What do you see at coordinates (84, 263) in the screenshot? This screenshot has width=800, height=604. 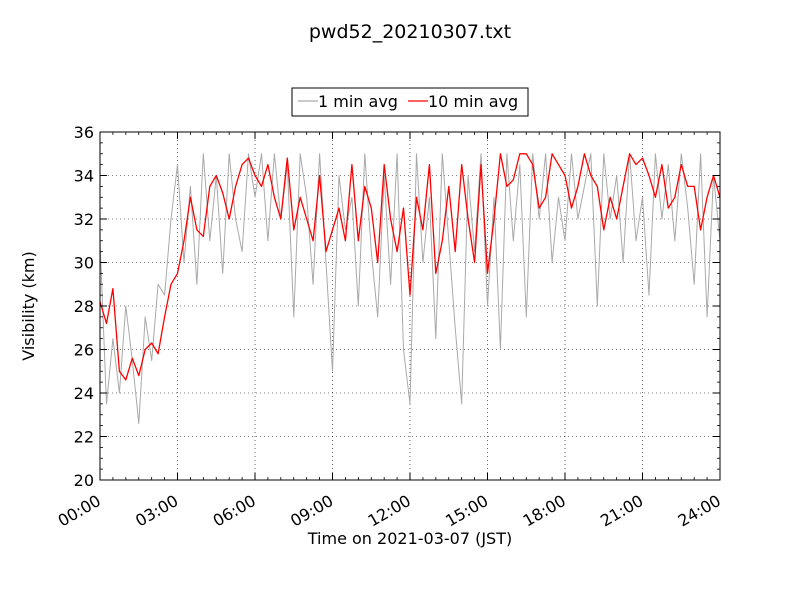 I see `y-tick-label: 30` at bounding box center [84, 263].